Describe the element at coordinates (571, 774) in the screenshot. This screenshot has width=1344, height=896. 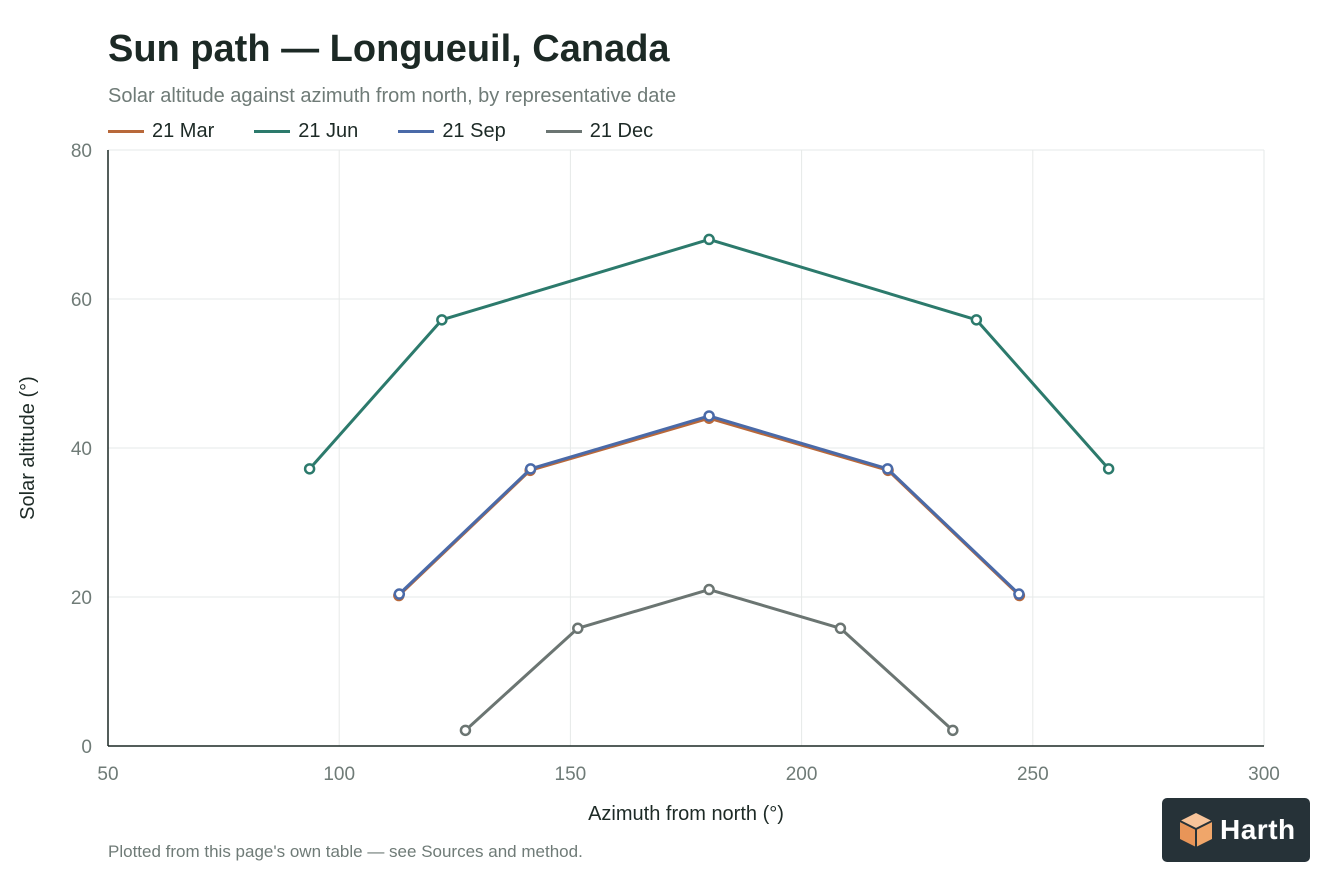
I see `x-tick-label: 150` at that location.